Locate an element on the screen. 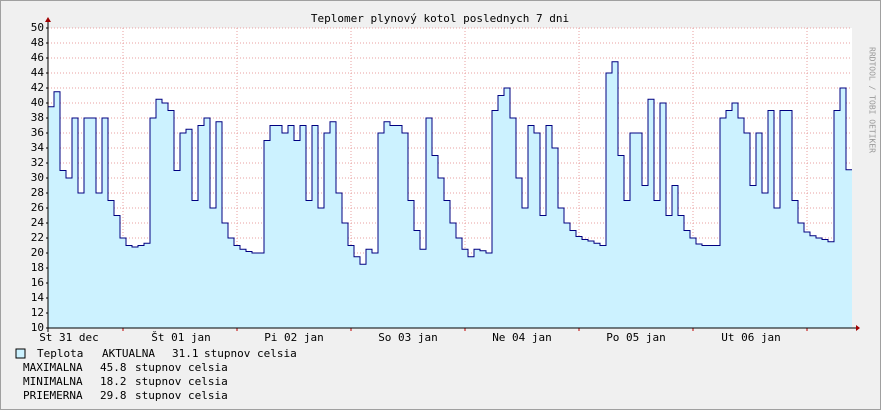 Image resolution: width=881 pixels, height=410 pixels. legend-label: PRIEMERNA is located at coordinates (53, 395).